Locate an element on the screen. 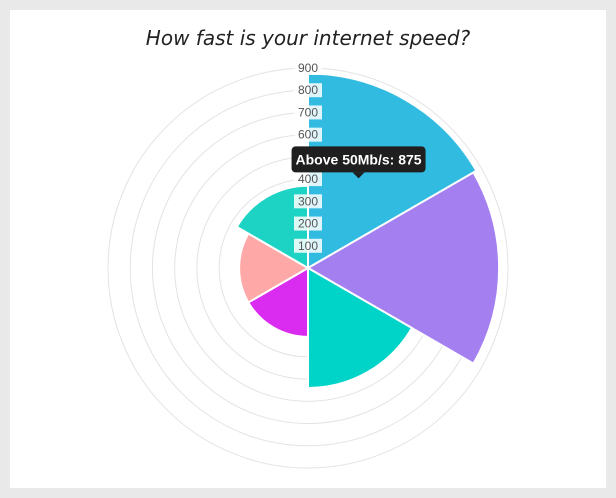 The width and height of the screenshot is (616, 498). tick-900: 900 is located at coordinates (308, 68).